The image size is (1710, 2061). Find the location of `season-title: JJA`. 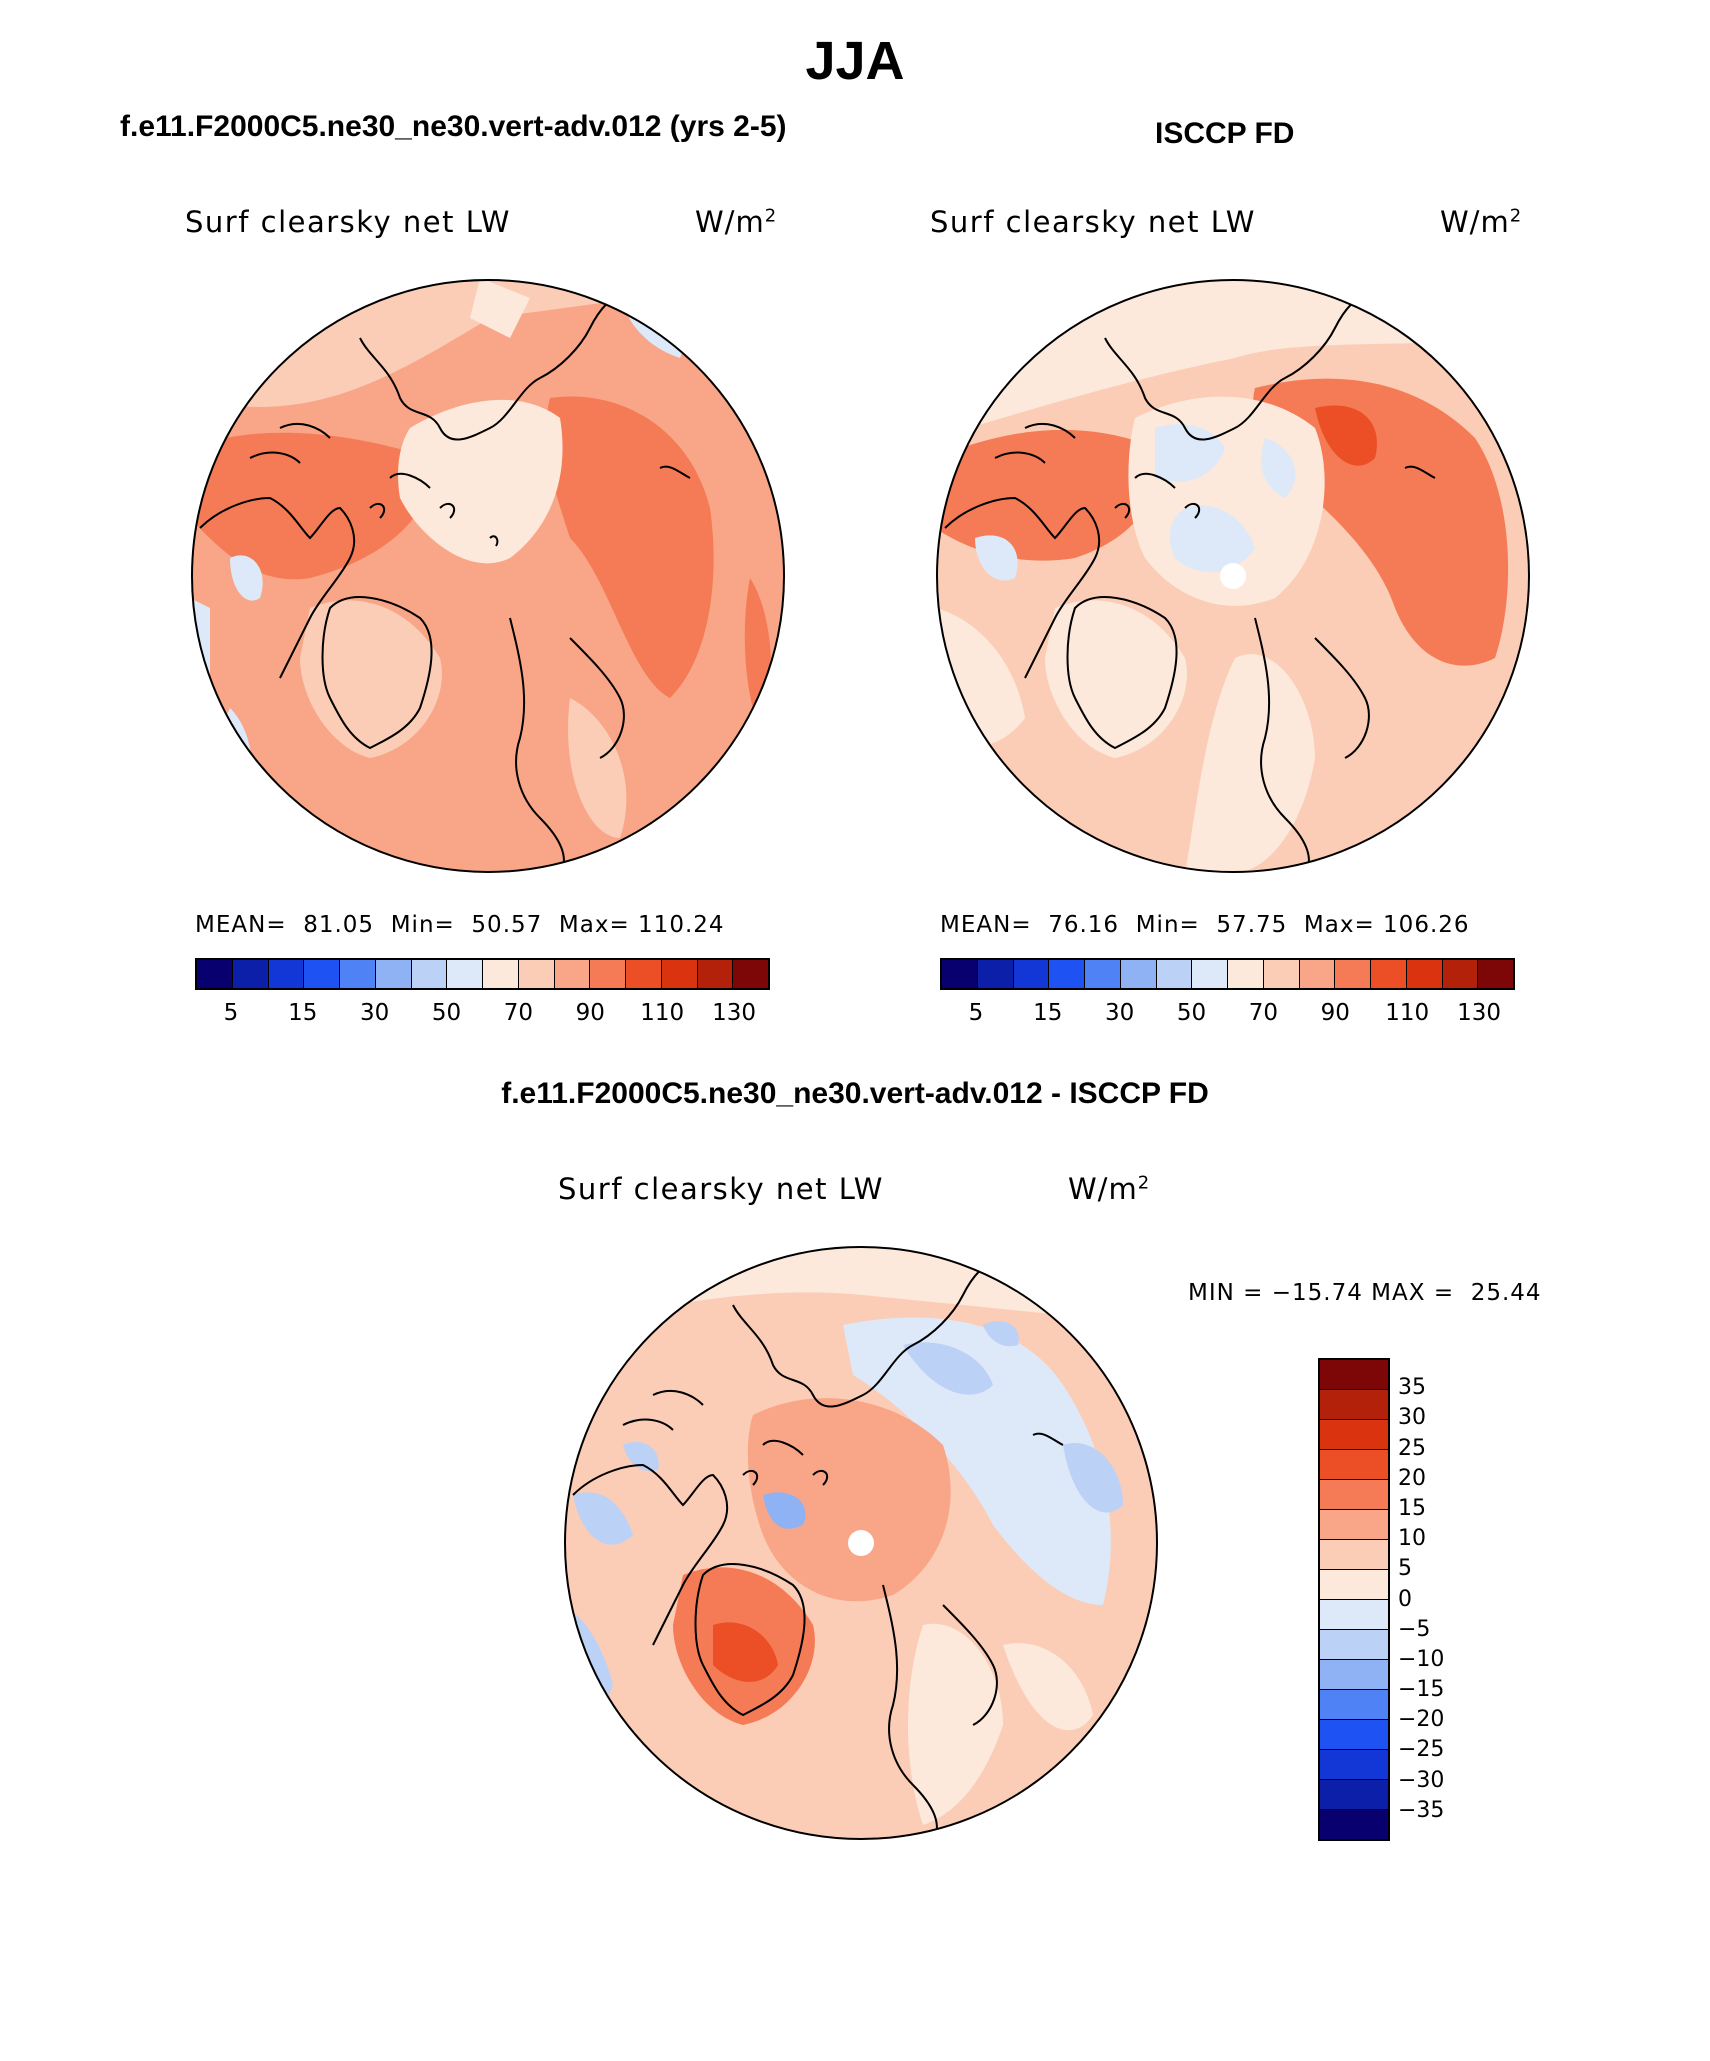

season-title: JJA is located at coordinates (855, 61).